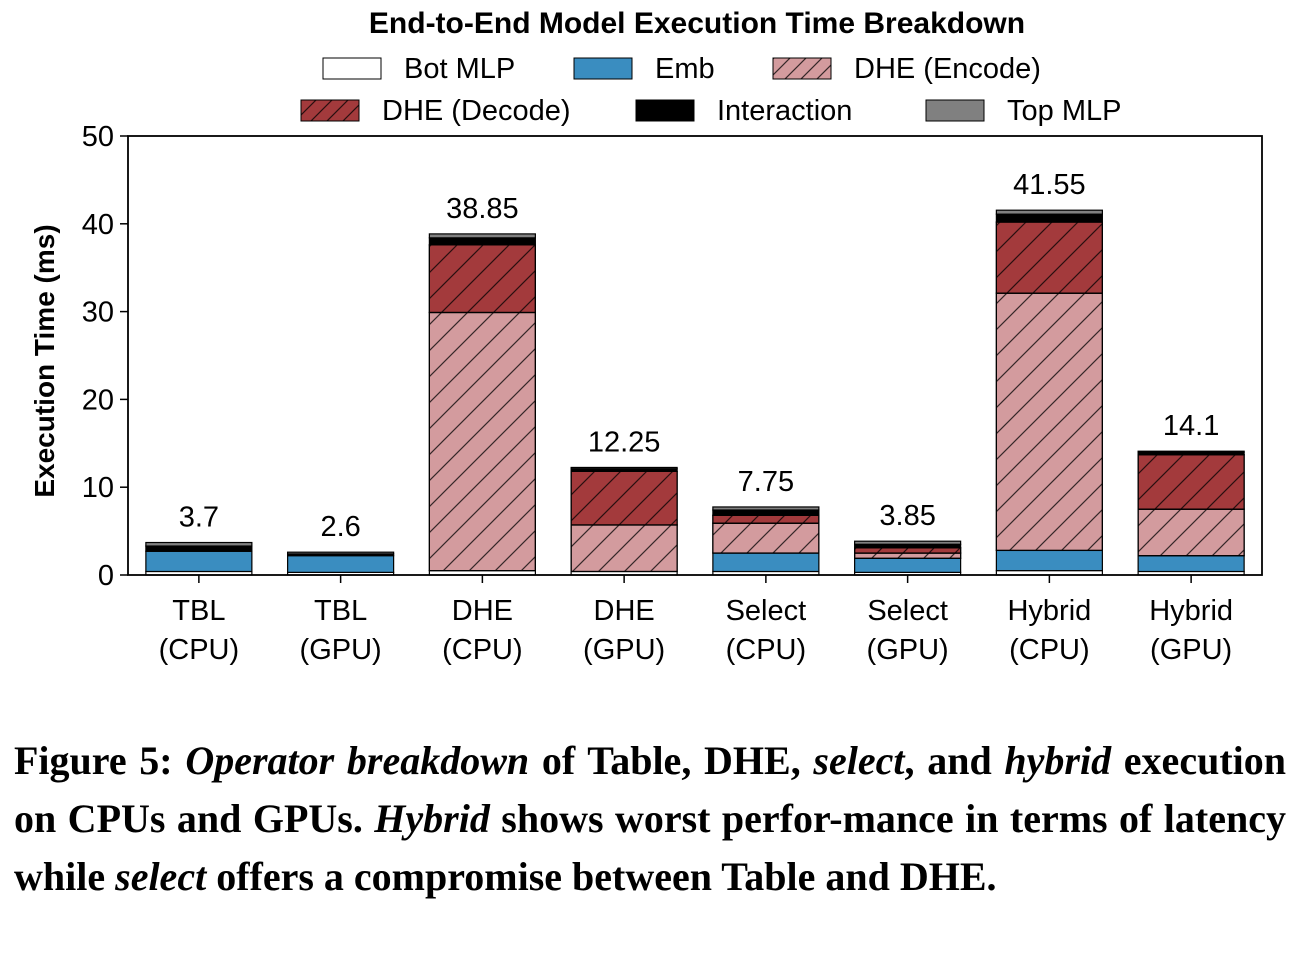  I want to click on legend-swatch-hatch-dhe-encode, so click(802, 68).